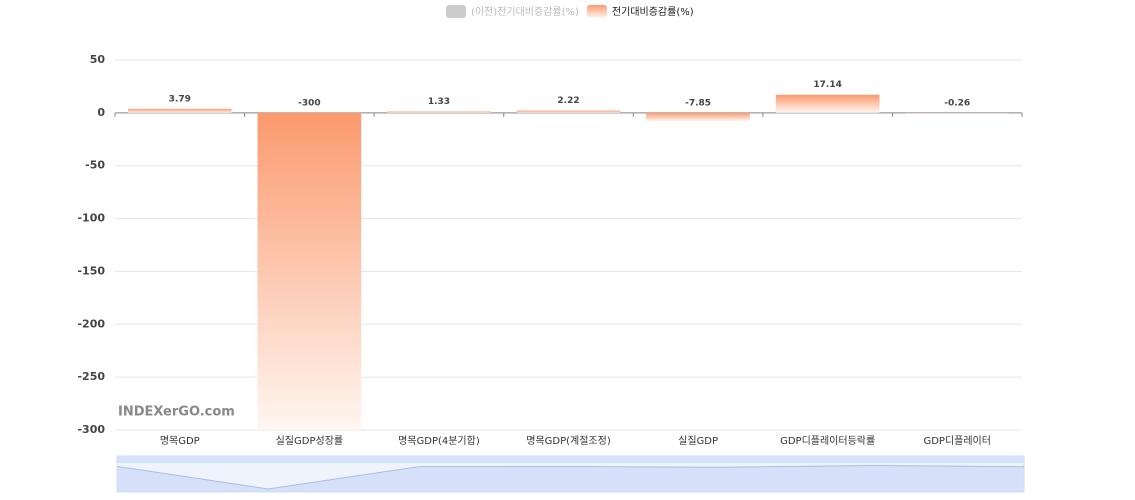  I want to click on zoom-handle, so click(570, 459).